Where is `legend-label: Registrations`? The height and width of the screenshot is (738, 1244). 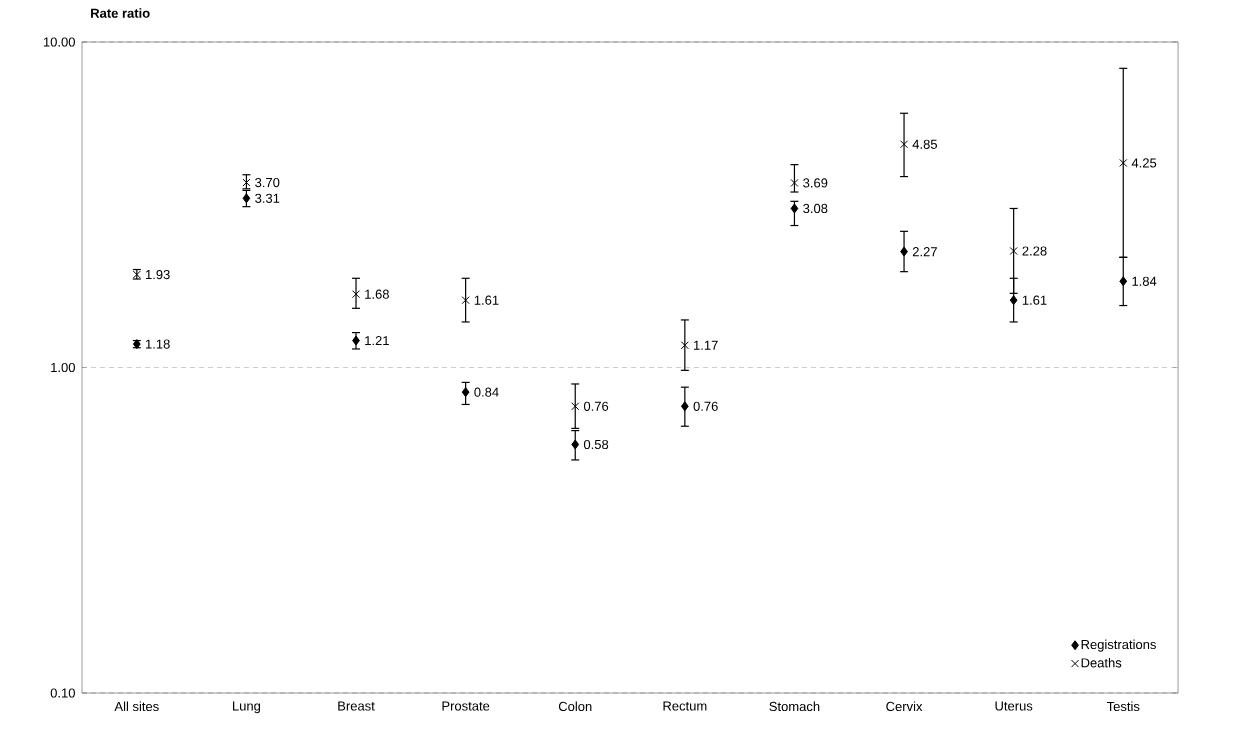
legend-label: Registrations is located at coordinates (1118, 645).